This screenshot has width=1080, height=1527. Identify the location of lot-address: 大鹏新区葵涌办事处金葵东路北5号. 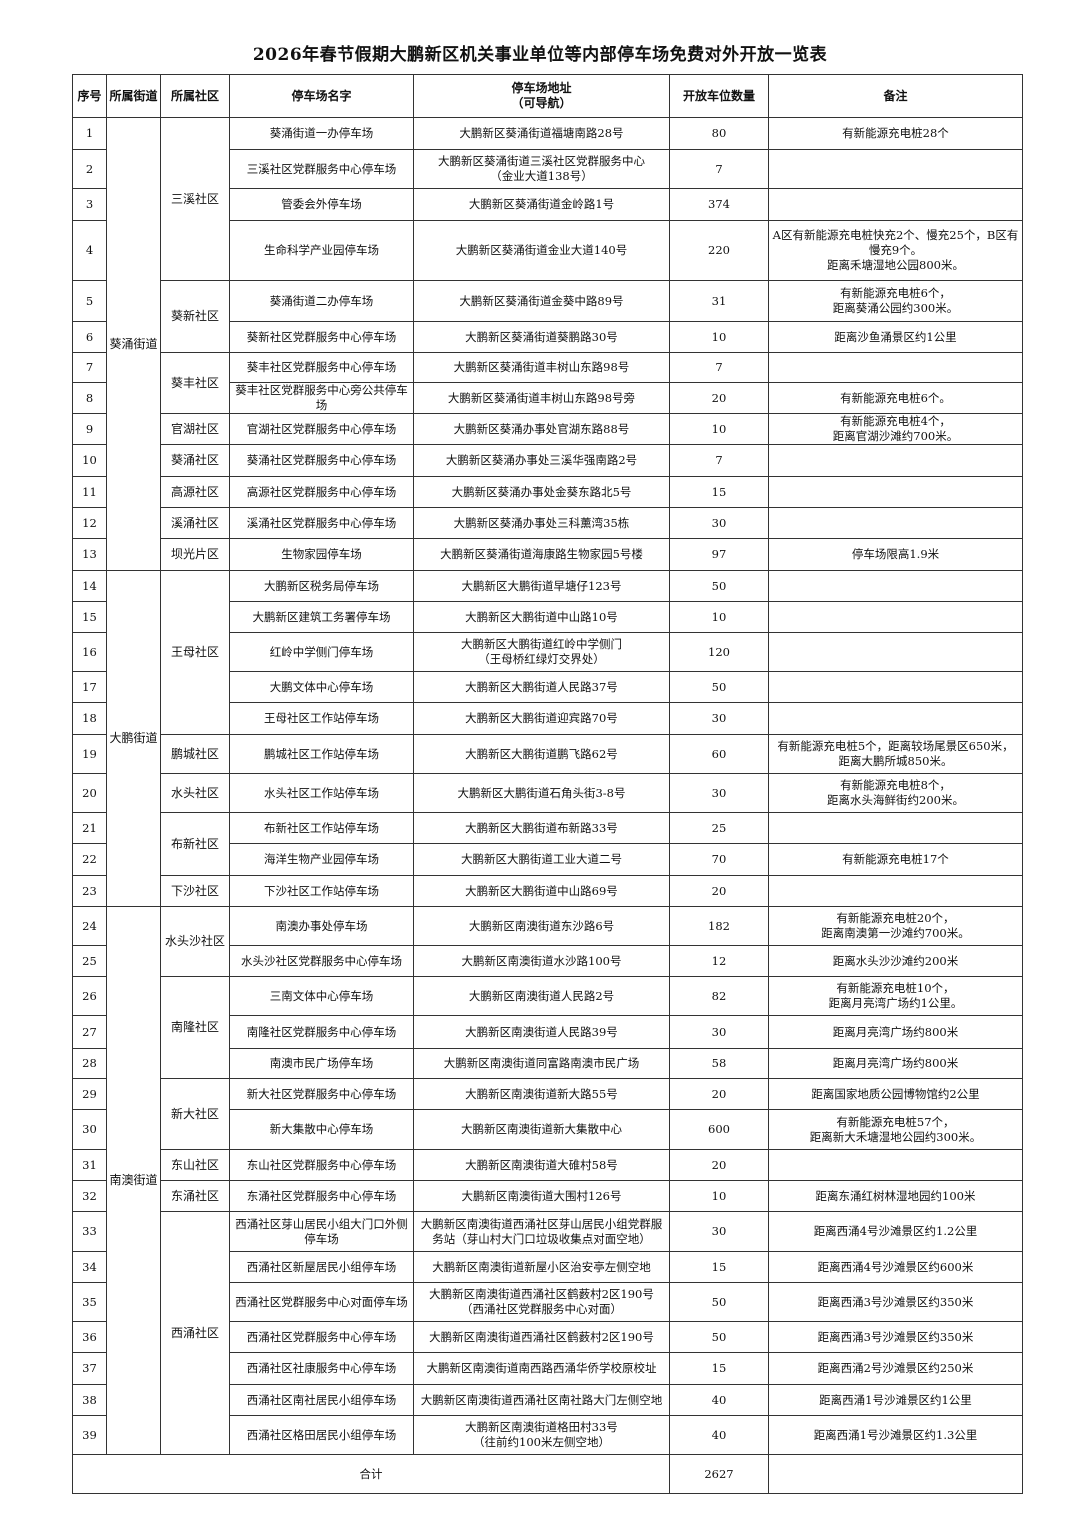
(541, 492).